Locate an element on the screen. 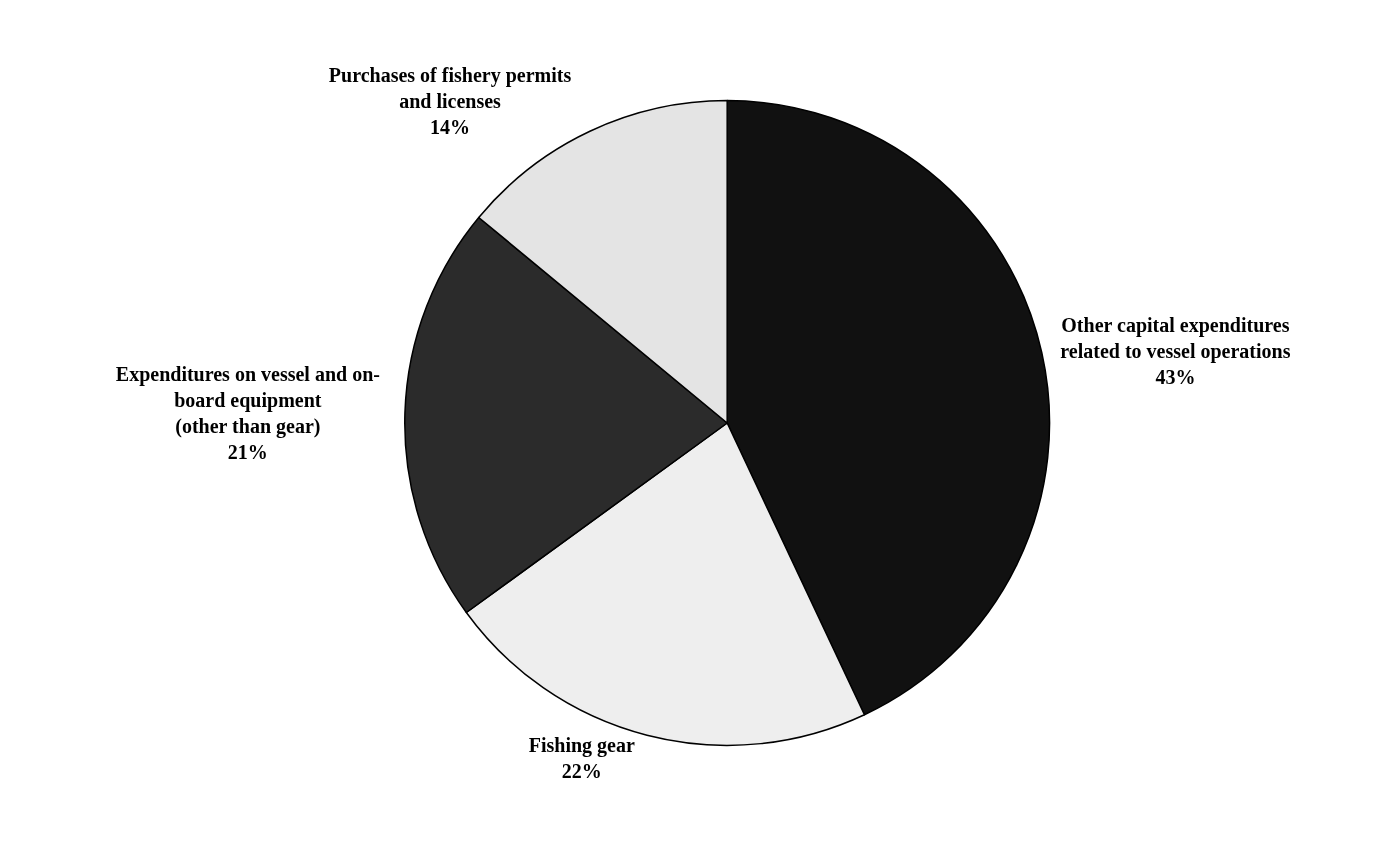  data-label: 21% is located at coordinates (247, 451).